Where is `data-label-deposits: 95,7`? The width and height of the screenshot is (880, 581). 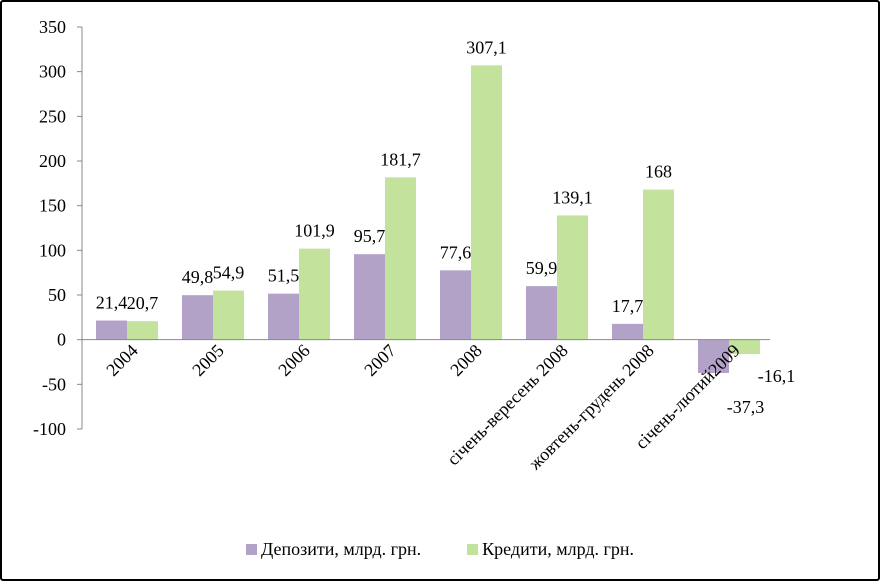
data-label-deposits: 95,7 is located at coordinates (370, 236).